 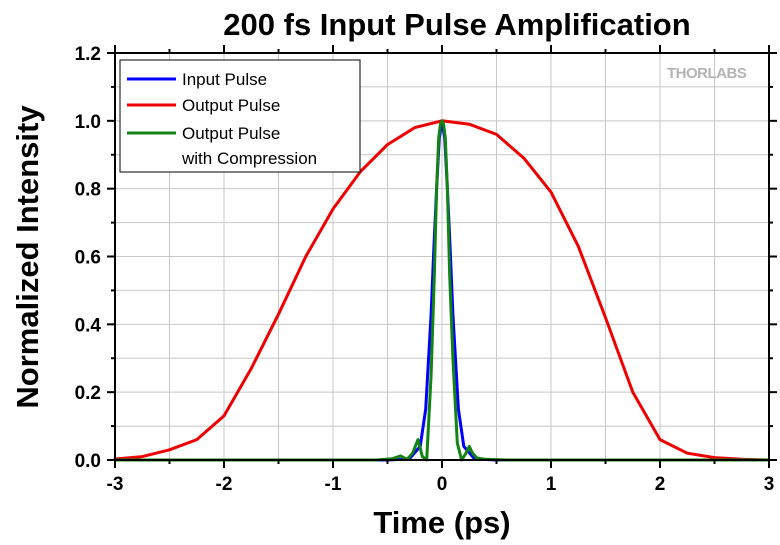 I want to click on legend-label-input: Input Pulse, so click(x=224, y=79).